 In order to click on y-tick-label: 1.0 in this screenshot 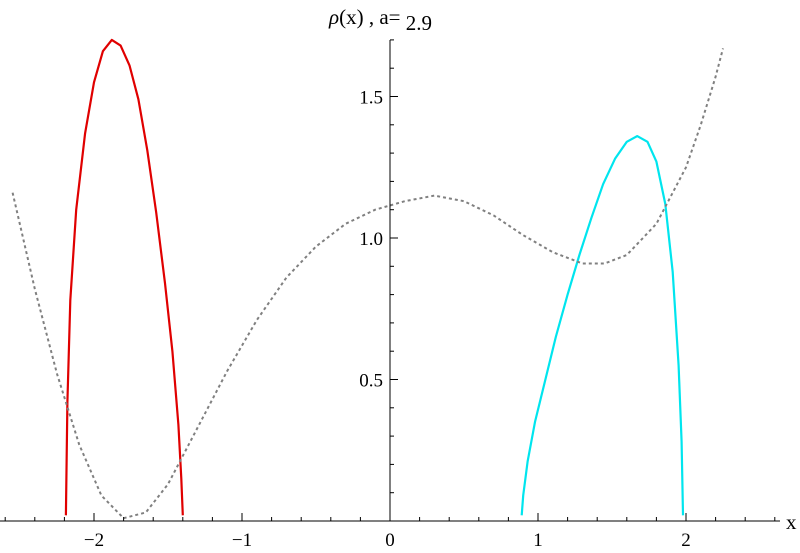, I will do `click(371, 239)`.